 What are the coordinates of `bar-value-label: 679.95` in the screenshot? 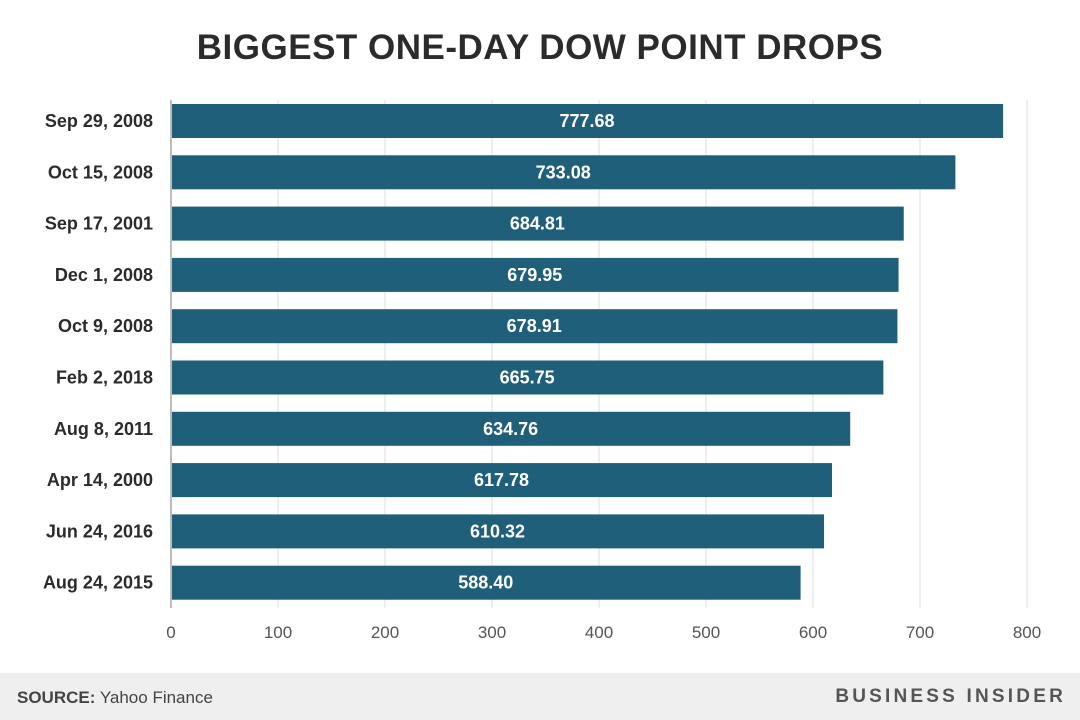 It's located at (534, 275).